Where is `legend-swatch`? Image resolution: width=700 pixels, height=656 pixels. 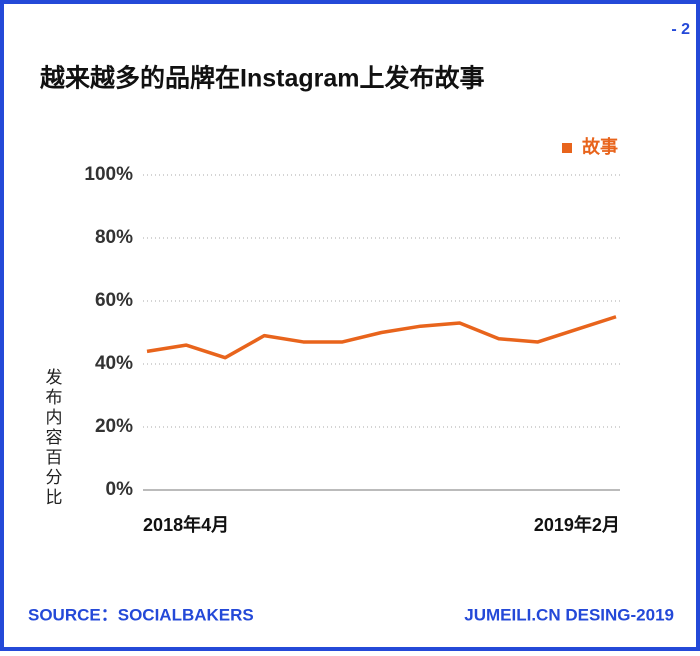 legend-swatch is located at coordinates (567, 148).